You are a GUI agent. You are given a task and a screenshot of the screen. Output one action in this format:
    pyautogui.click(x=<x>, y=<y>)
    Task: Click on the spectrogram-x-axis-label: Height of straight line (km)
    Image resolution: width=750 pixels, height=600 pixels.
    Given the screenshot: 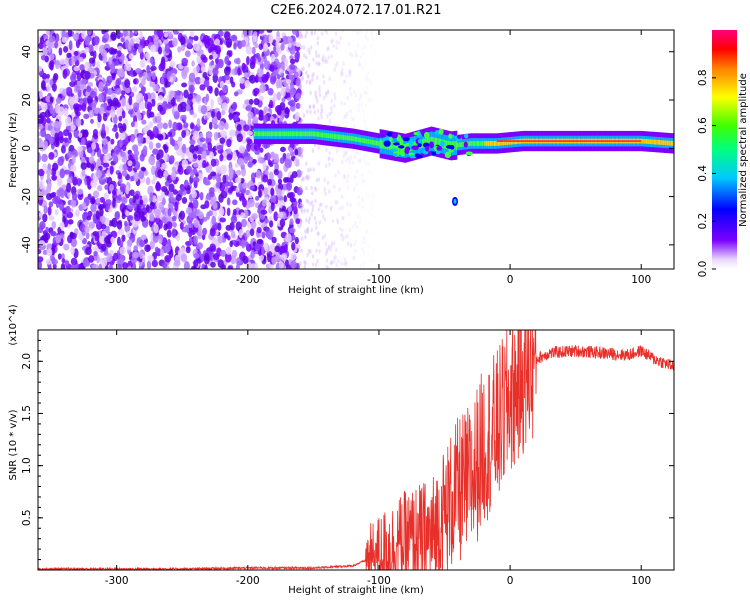 What is the action you would take?
    pyautogui.click(x=356, y=290)
    